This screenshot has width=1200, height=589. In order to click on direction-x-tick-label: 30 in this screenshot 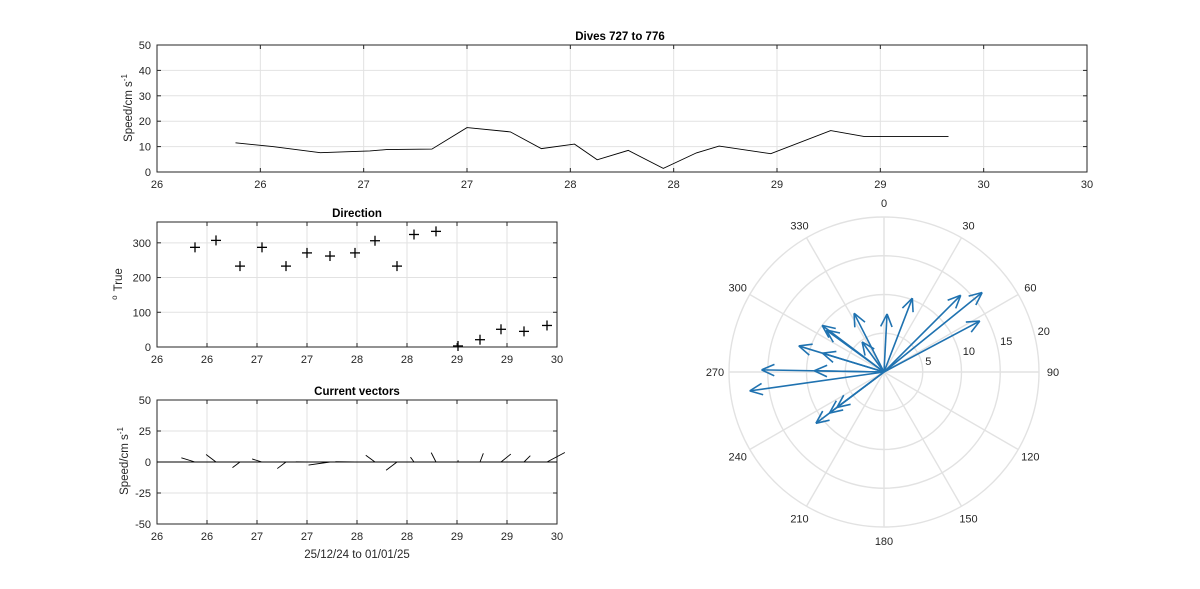, I will do `click(557, 360)`.